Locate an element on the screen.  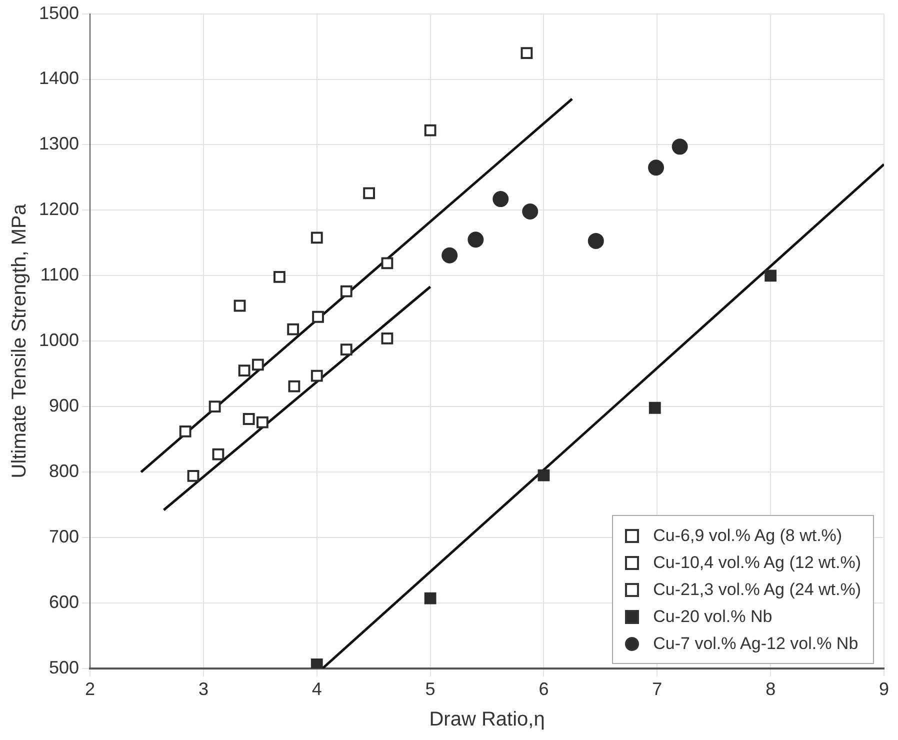
legend-label: Cu-10,4 vol.% Ag (12 wt.%) is located at coordinates (757, 562).